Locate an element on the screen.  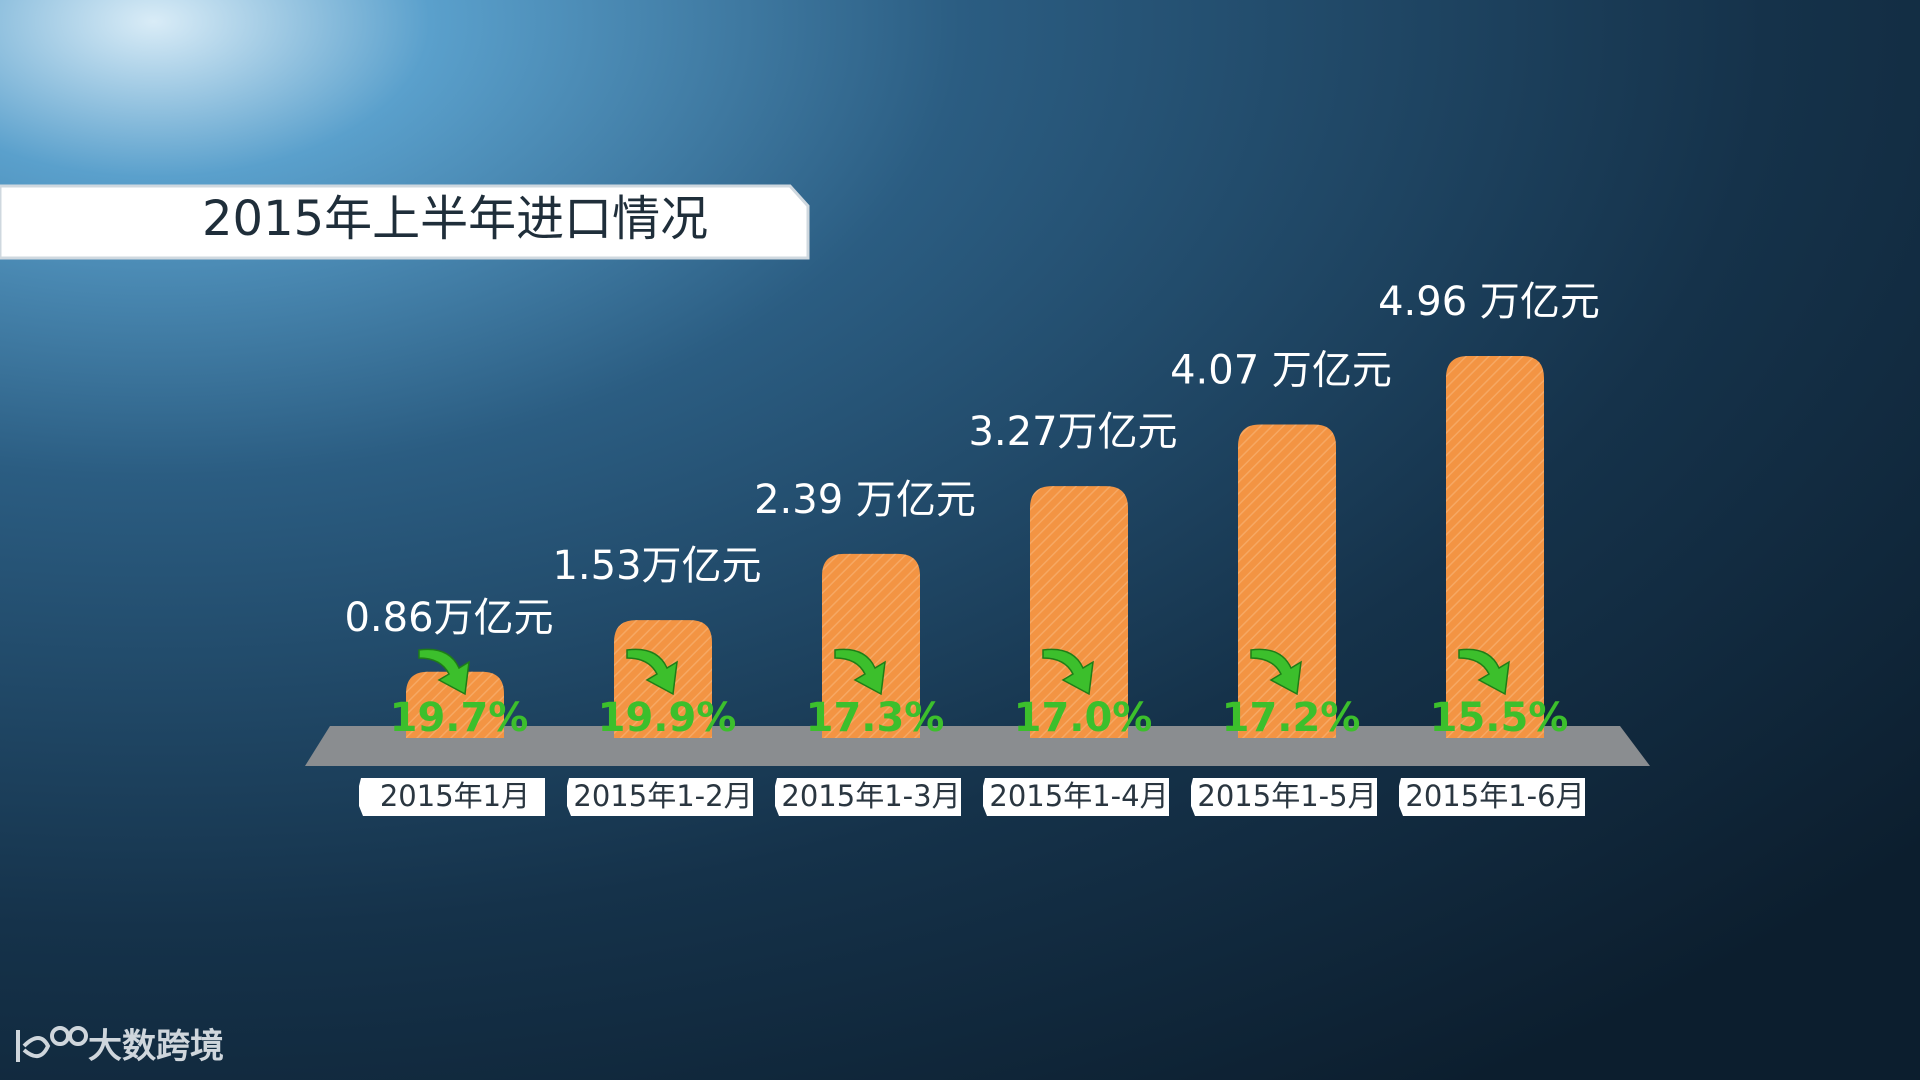
data-label: 0.86万亿元 is located at coordinates (448, 618).